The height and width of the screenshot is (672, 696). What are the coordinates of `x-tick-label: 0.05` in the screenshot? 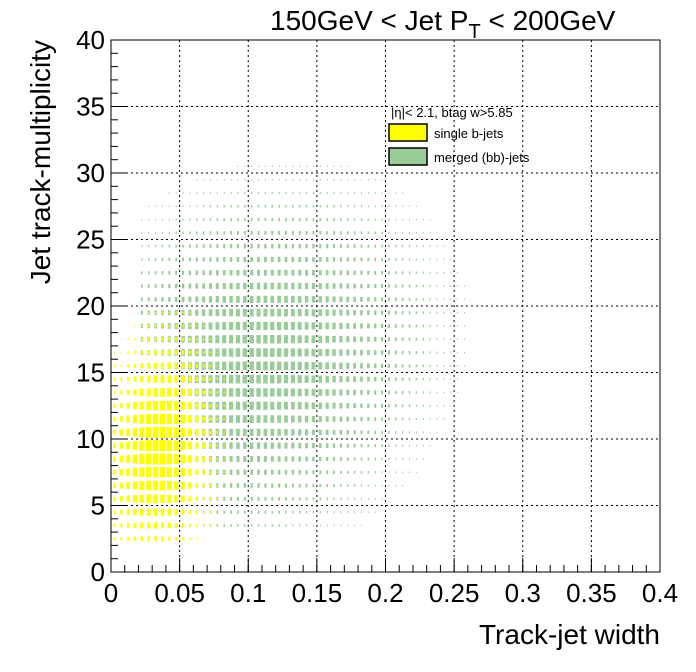 It's located at (179, 593).